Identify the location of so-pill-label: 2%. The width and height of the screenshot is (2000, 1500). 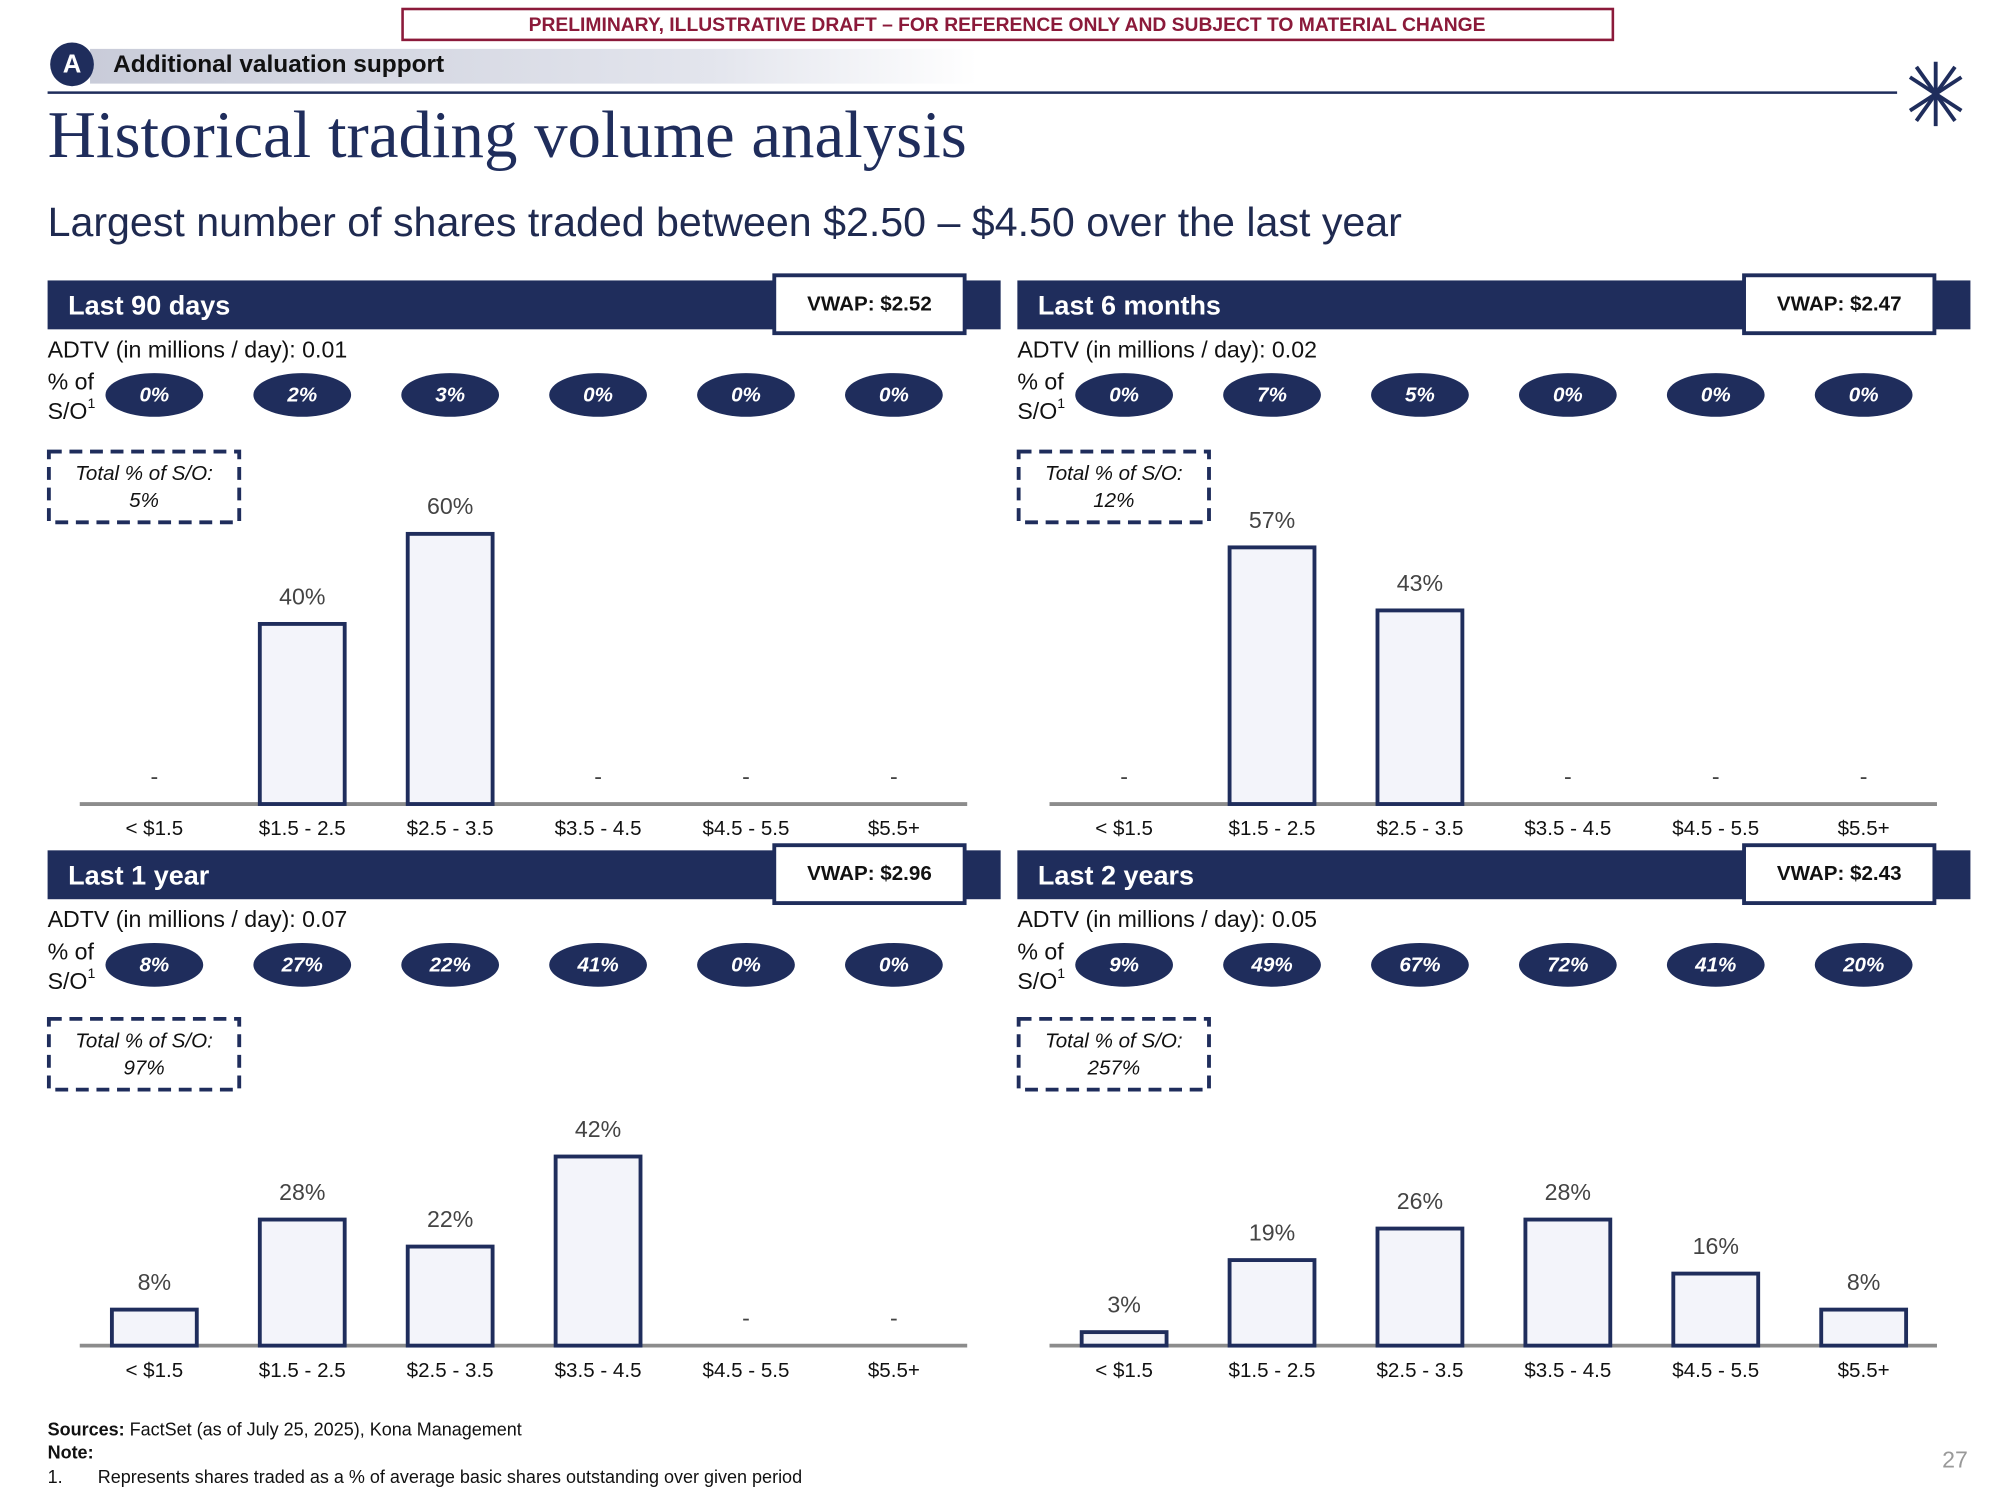
(301, 395).